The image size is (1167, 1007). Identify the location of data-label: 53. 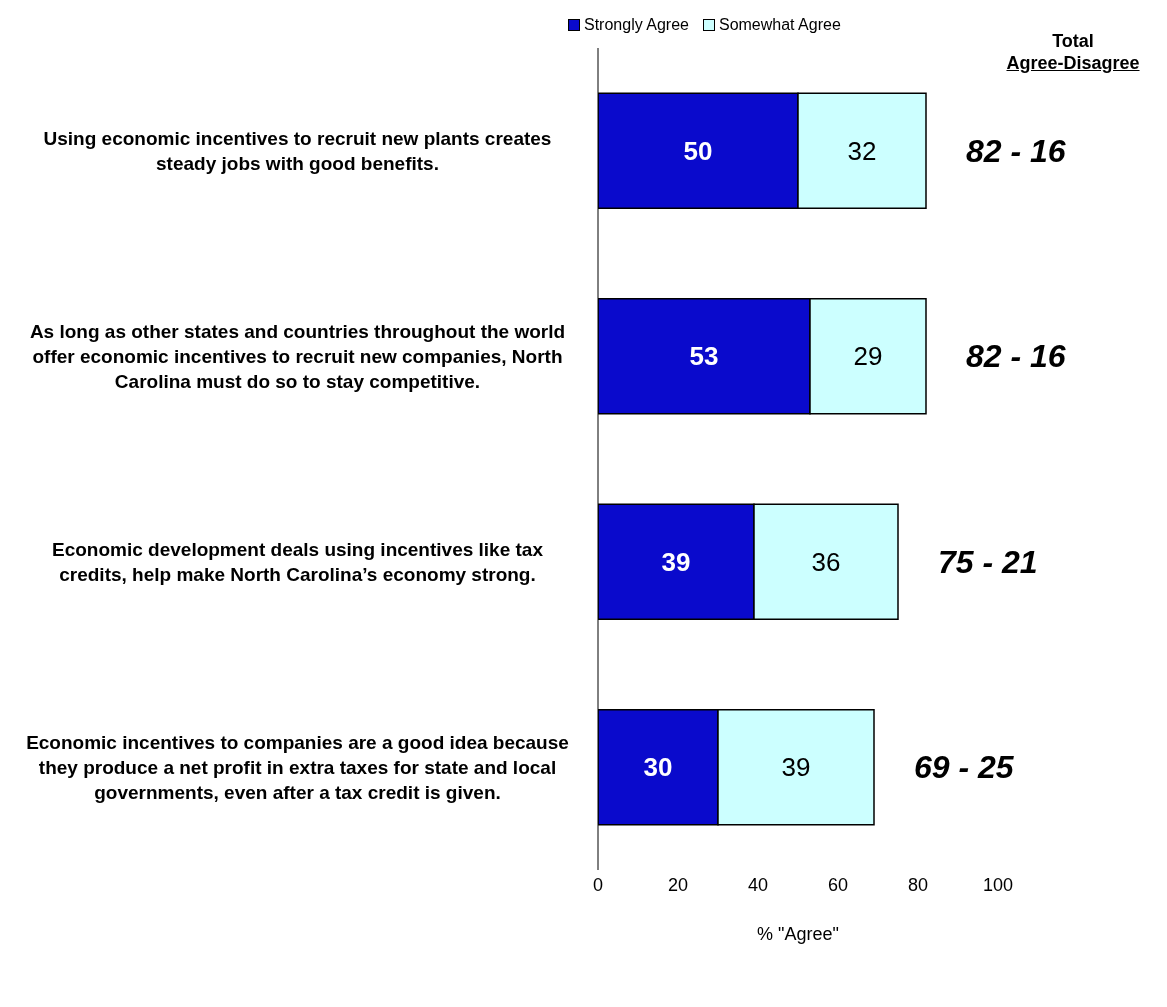
(704, 356).